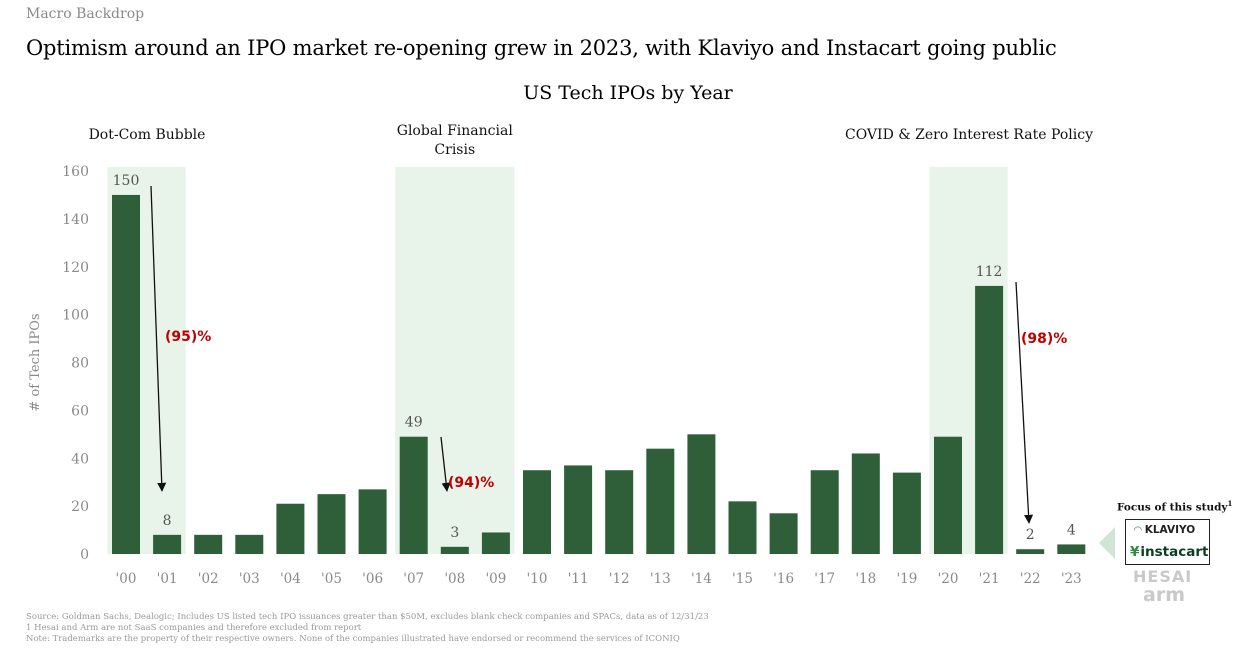  What do you see at coordinates (1030, 535) in the screenshot?
I see `data-label-5: 2` at bounding box center [1030, 535].